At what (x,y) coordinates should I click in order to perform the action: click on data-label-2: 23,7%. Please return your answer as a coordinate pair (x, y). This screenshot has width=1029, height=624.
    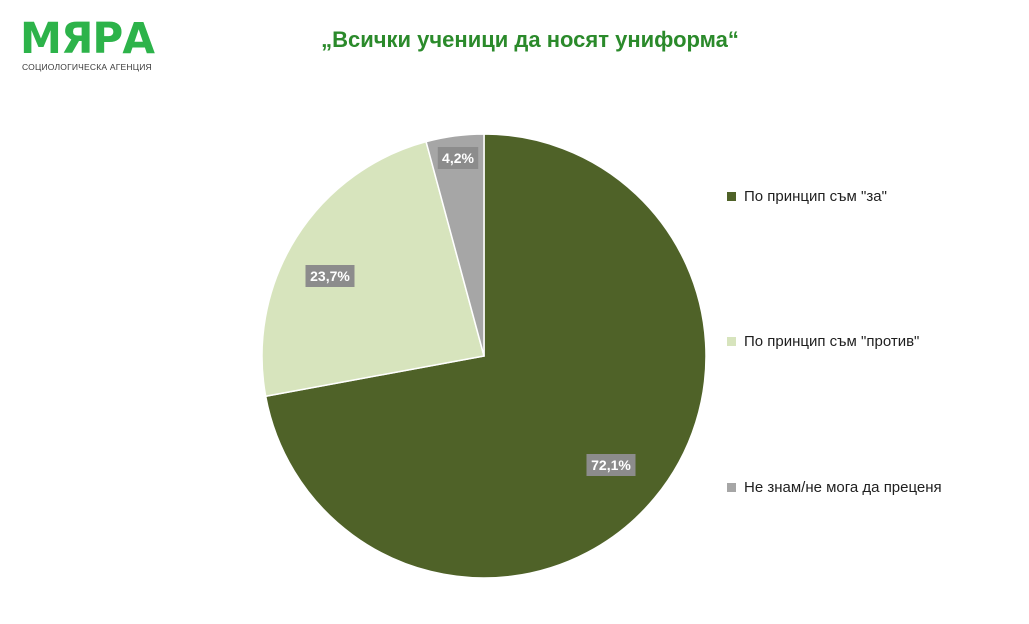
    Looking at the image, I should click on (330, 276).